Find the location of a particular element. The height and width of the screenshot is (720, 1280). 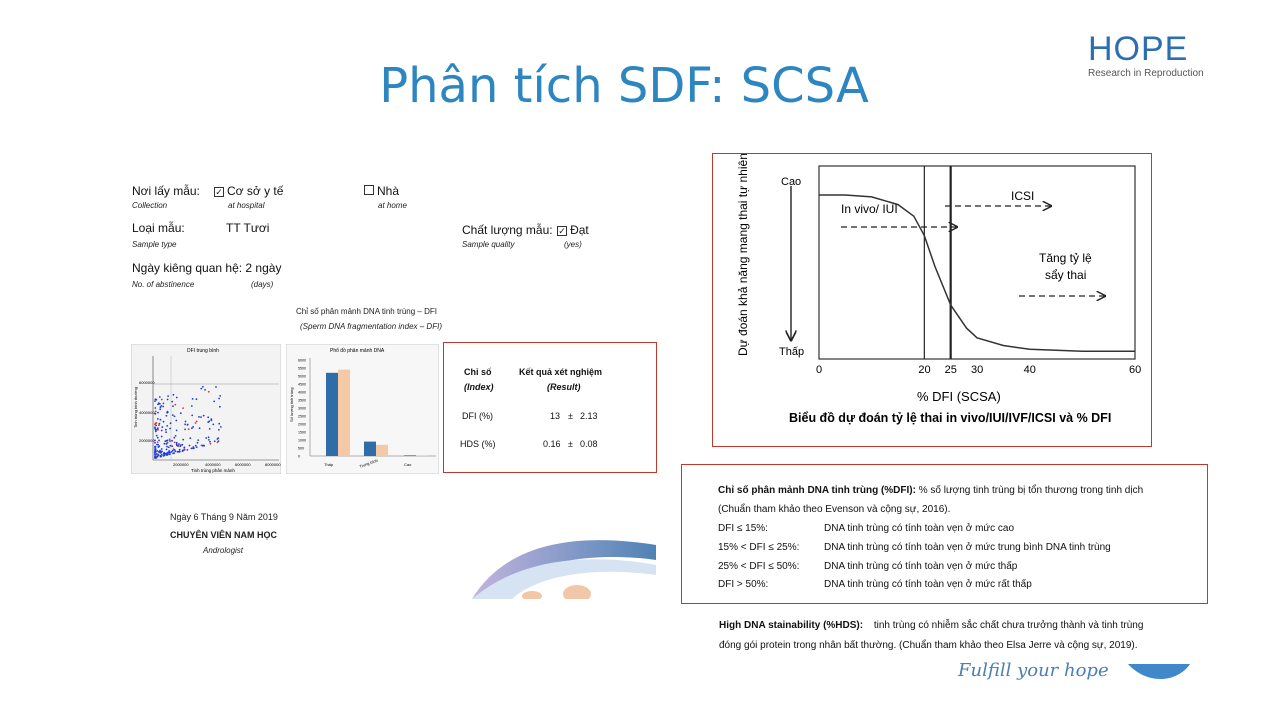

scatter-xtick: 2000000 is located at coordinates (181, 464).